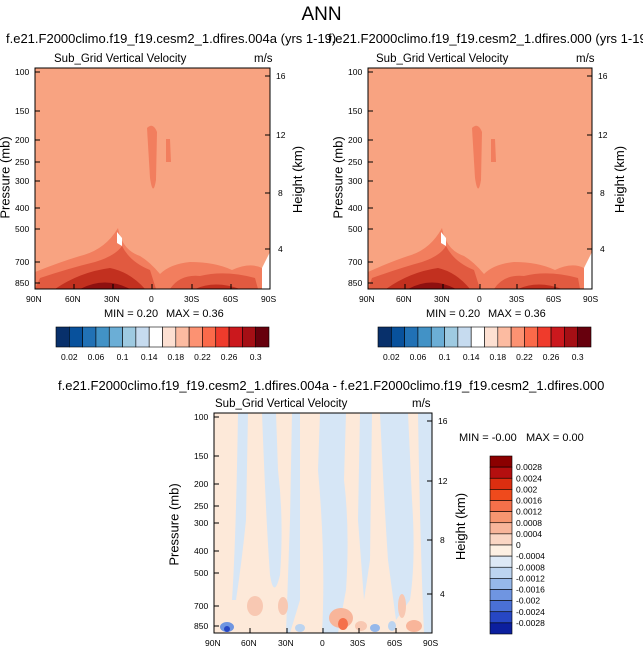 This screenshot has width=643, height=658. What do you see at coordinates (229, 357) in the screenshot?
I see `panel1-colorbar-label: 0.26` at bounding box center [229, 357].